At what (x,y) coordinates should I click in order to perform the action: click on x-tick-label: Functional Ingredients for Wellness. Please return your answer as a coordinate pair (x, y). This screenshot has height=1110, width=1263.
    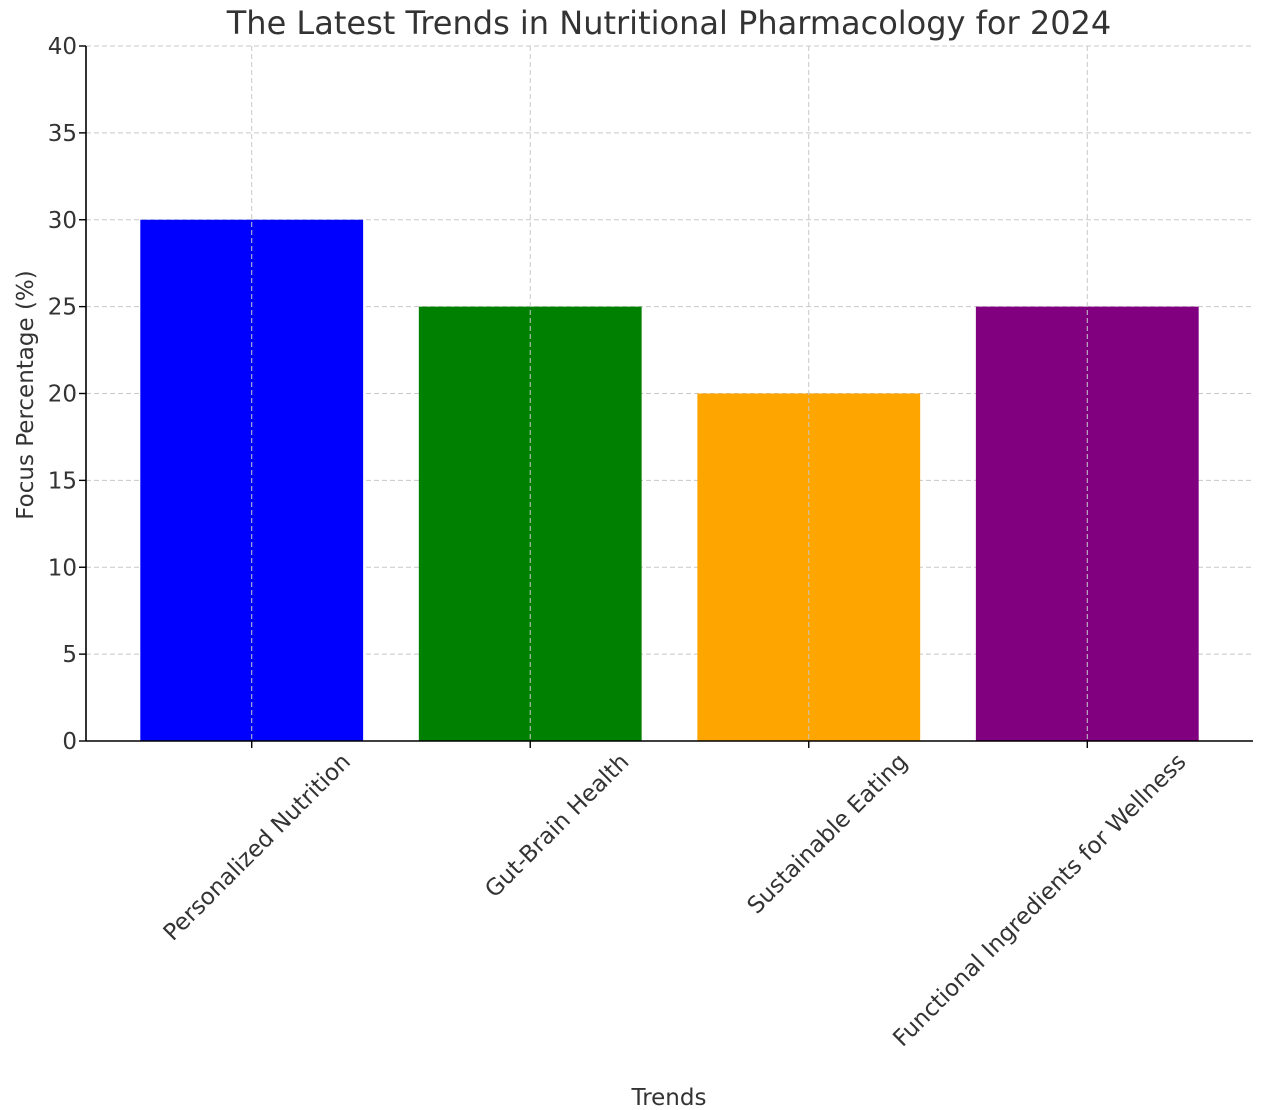
    Looking at the image, I should click on (1039, 900).